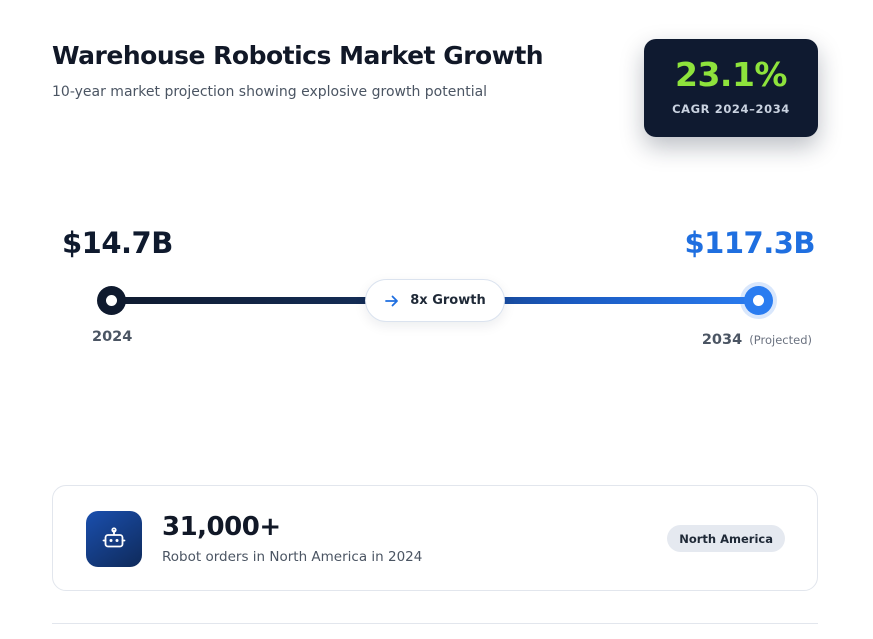 Image resolution: width=873 pixels, height=639 pixels. I want to click on region-badge: North America, so click(726, 538).